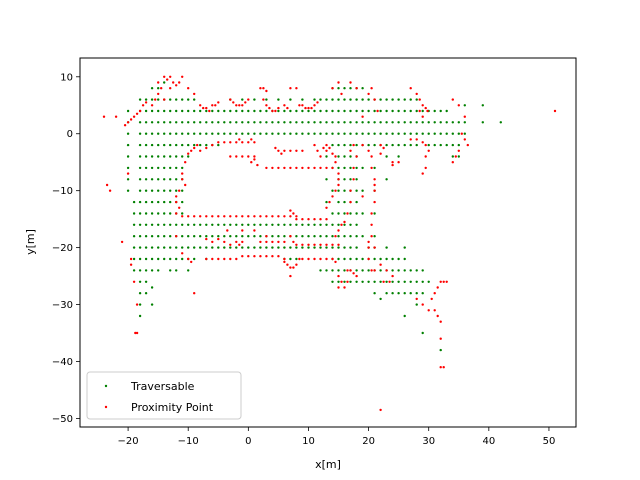  Describe the element at coordinates (172, 407) in the screenshot. I see `legend-label-proximity-point: Proximity Point` at that location.